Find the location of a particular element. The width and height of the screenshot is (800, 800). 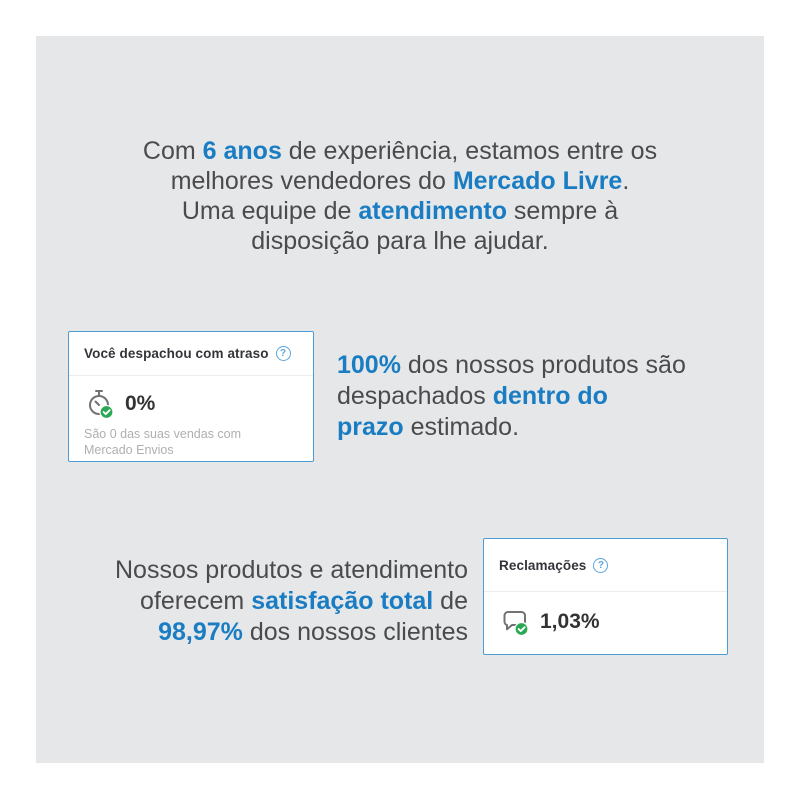

stopwatch-check-icon is located at coordinates (101, 405).